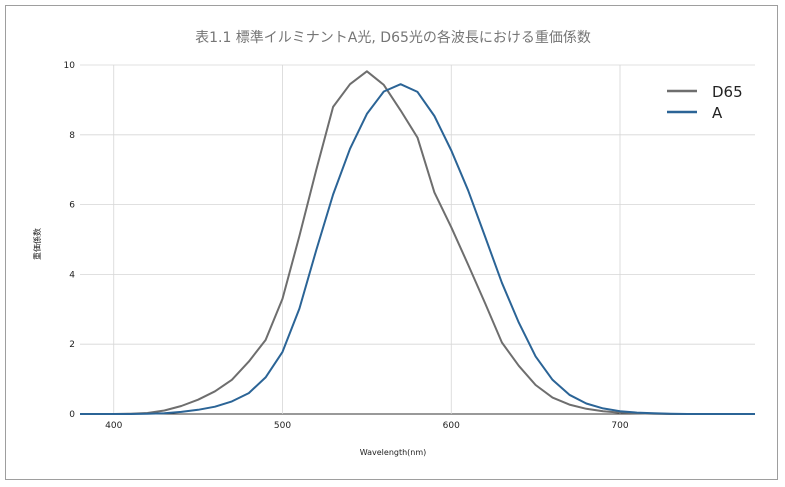 This screenshot has width=785, height=487. I want to click on y-tick-label: 4, so click(72, 275).